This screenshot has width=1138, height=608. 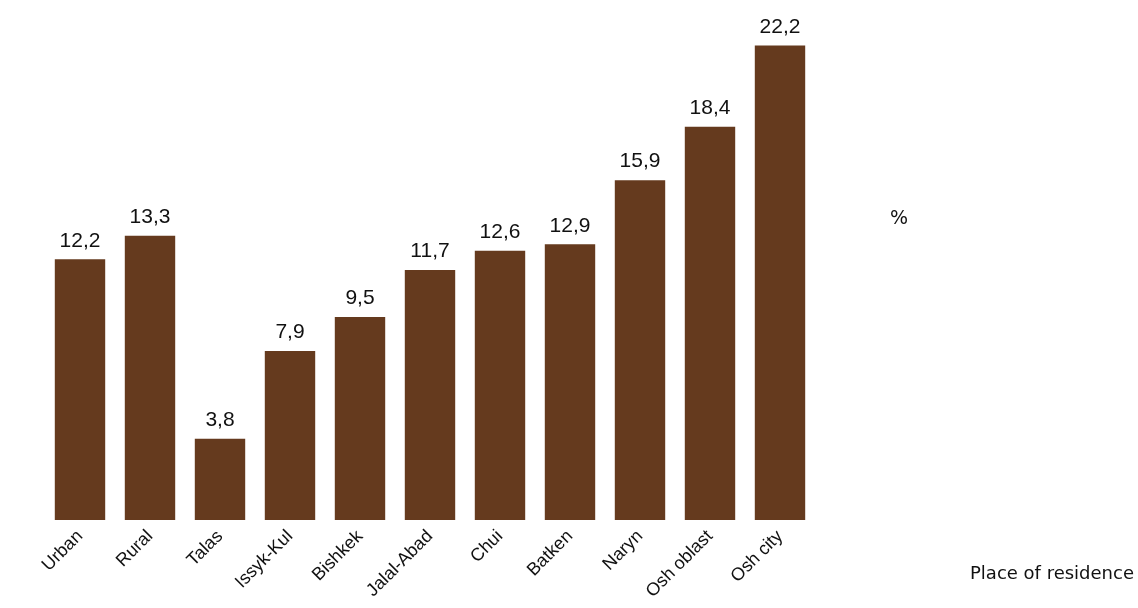 What do you see at coordinates (570, 224) in the screenshot?
I see `data-label: 12,9` at bounding box center [570, 224].